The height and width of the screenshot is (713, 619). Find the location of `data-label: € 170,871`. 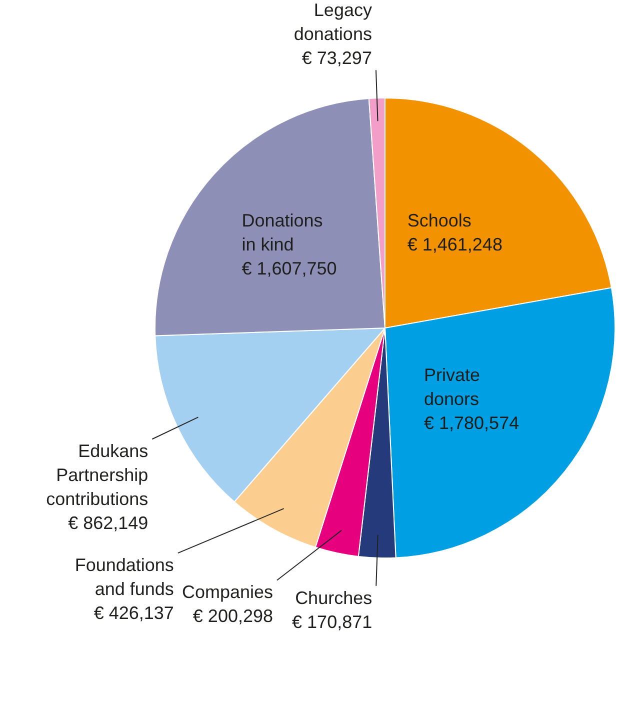

data-label: € 170,871 is located at coordinates (332, 622).